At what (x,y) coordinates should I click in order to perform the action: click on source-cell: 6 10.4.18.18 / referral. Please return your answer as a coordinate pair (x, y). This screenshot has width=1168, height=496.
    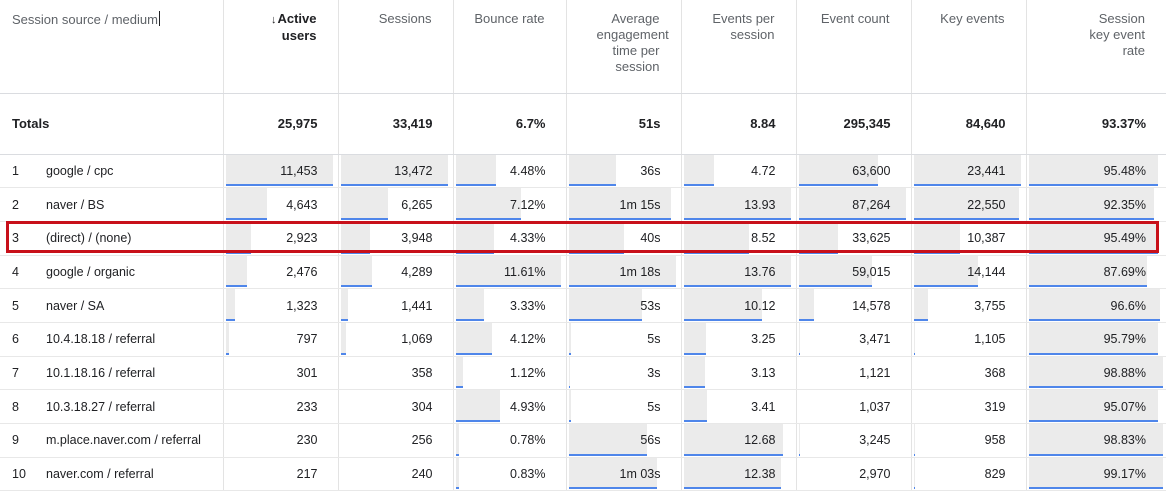
    Looking at the image, I should click on (111, 339).